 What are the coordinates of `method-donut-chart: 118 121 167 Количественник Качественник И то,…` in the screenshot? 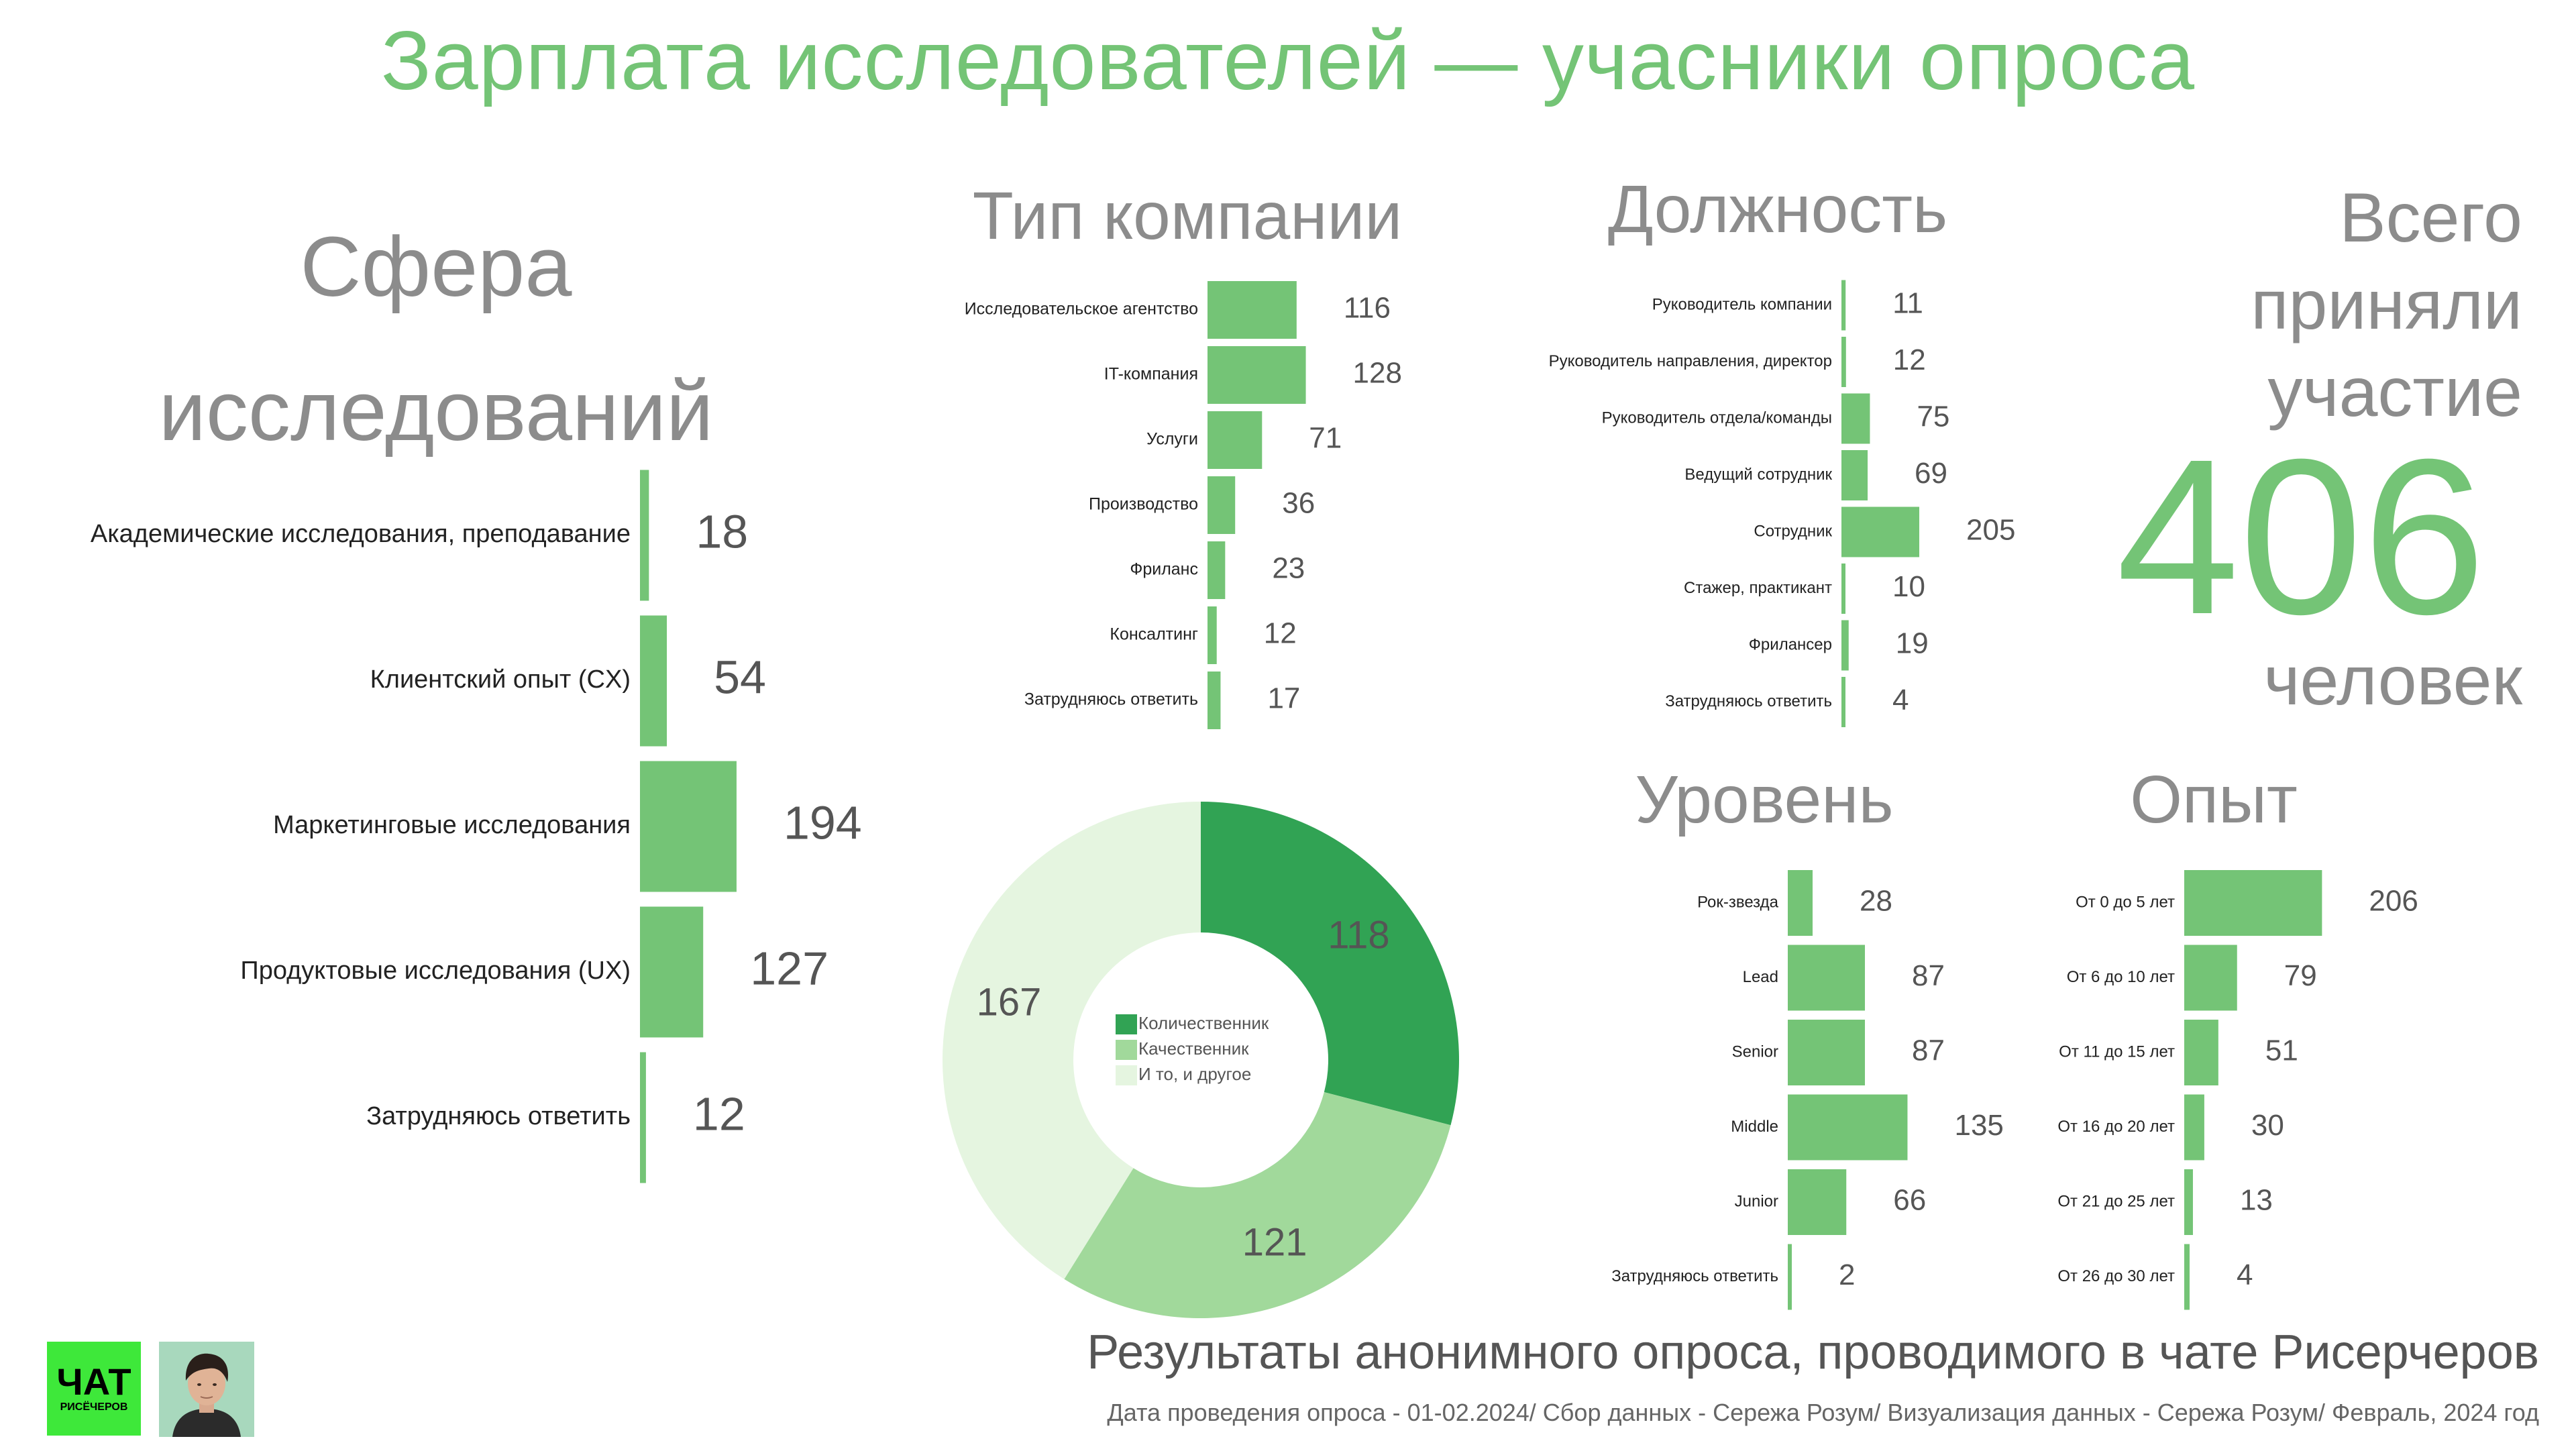 It's located at (1200, 1060).